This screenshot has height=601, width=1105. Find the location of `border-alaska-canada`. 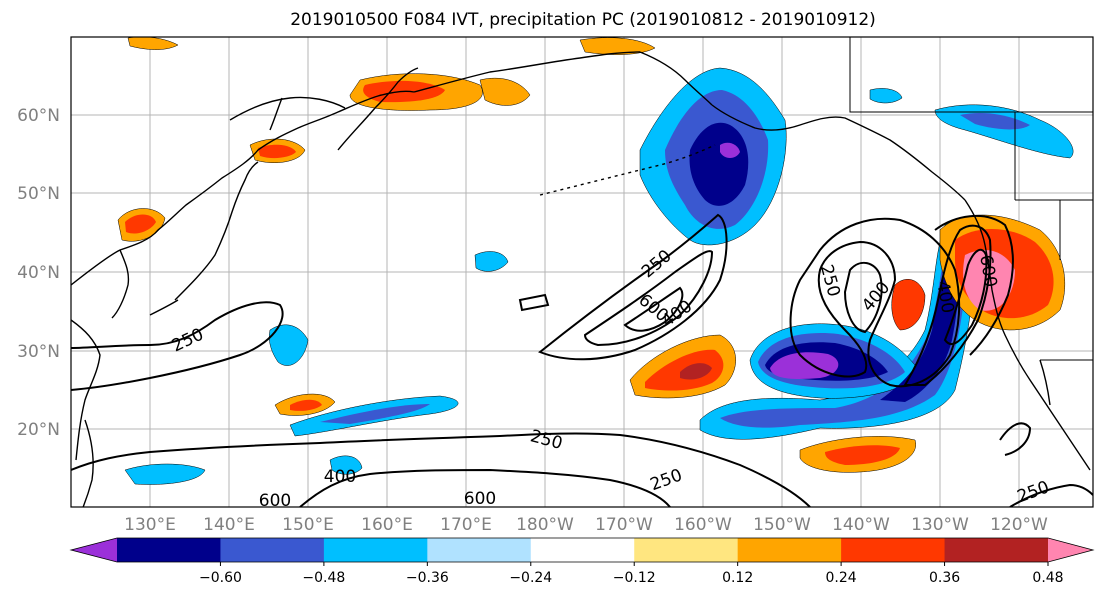

border-alaska-canada is located at coordinates (971, 75).